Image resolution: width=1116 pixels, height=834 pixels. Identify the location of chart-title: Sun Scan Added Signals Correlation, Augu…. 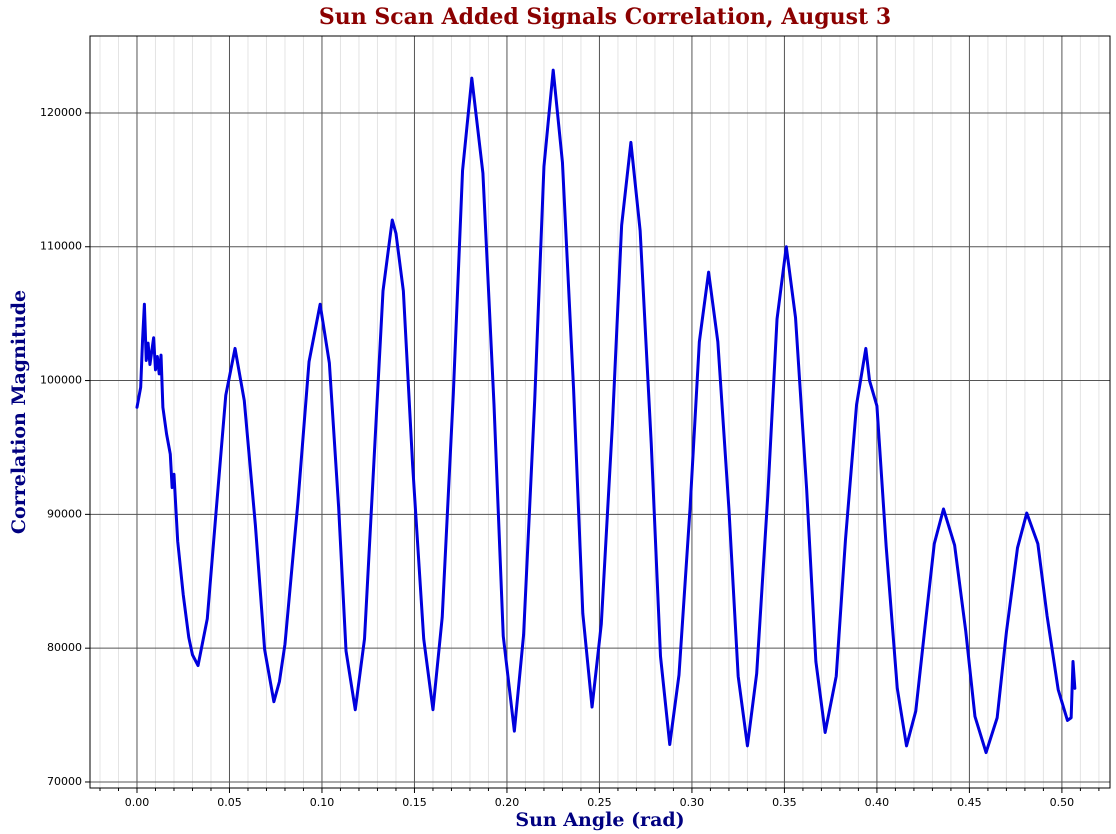
(605, 17).